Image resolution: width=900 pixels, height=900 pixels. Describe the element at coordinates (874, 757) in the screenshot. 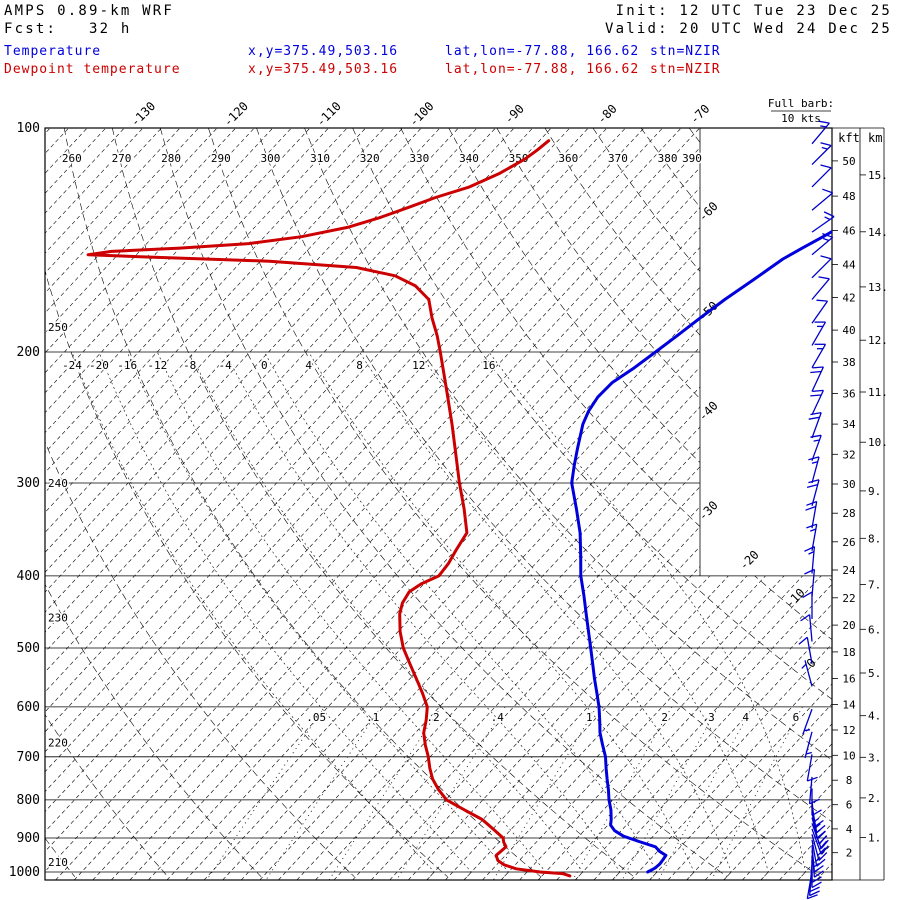

I see `svg-text: 3.` at that location.